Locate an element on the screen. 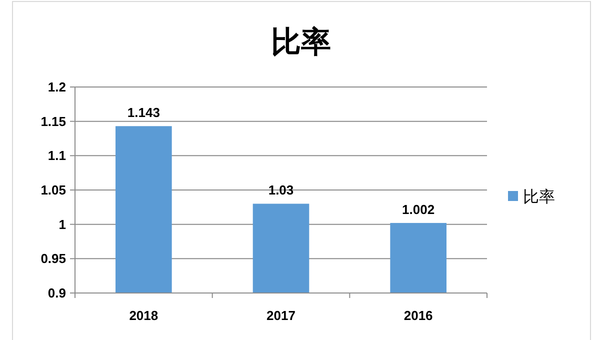 The image size is (604, 340). data-label: 1.03 is located at coordinates (281, 190).